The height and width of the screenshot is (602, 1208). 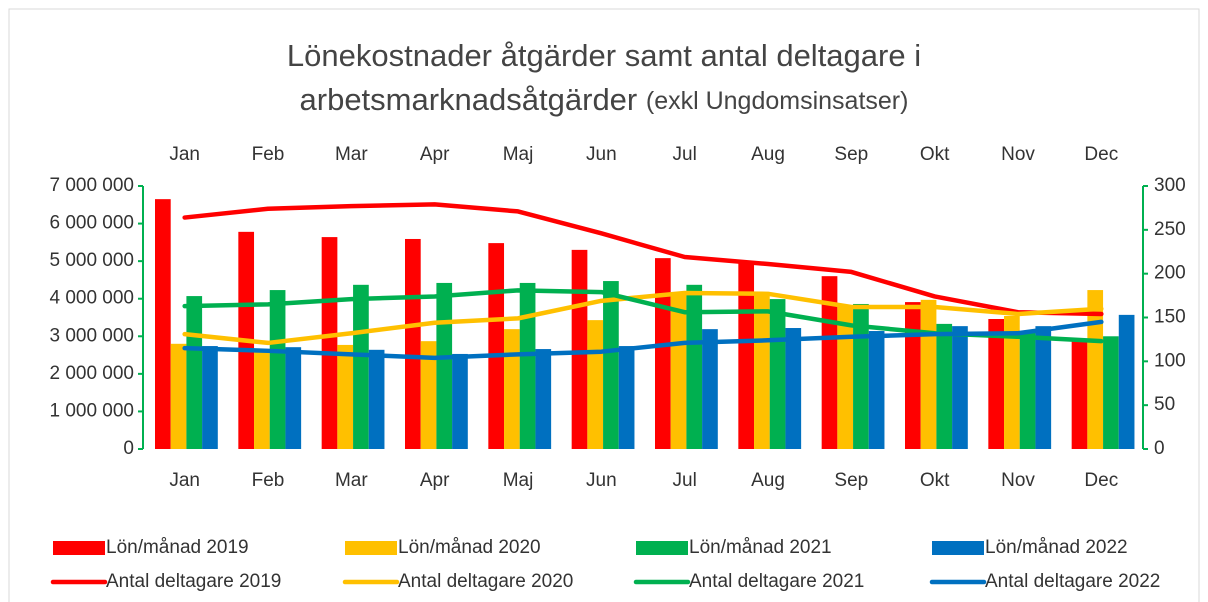 I want to click on y-tick-label: 6 000 000, so click(x=91, y=223).